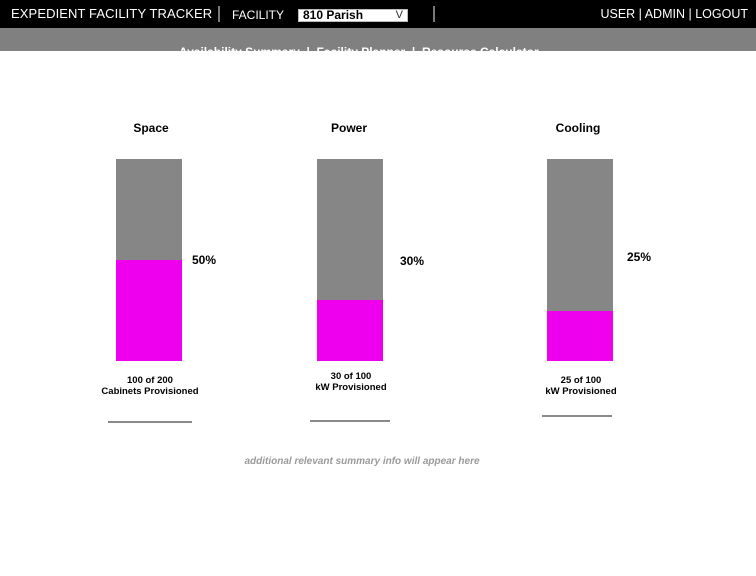  What do you see at coordinates (150, 391) in the screenshot?
I see `caption-line: Cabinets Provisioned` at bounding box center [150, 391].